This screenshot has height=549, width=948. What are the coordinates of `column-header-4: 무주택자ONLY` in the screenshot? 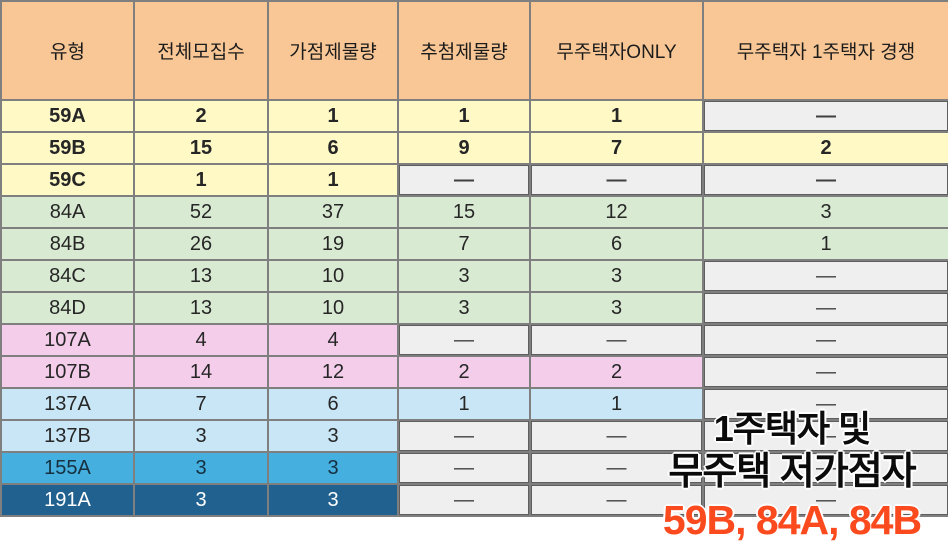 It's located at (616, 50).